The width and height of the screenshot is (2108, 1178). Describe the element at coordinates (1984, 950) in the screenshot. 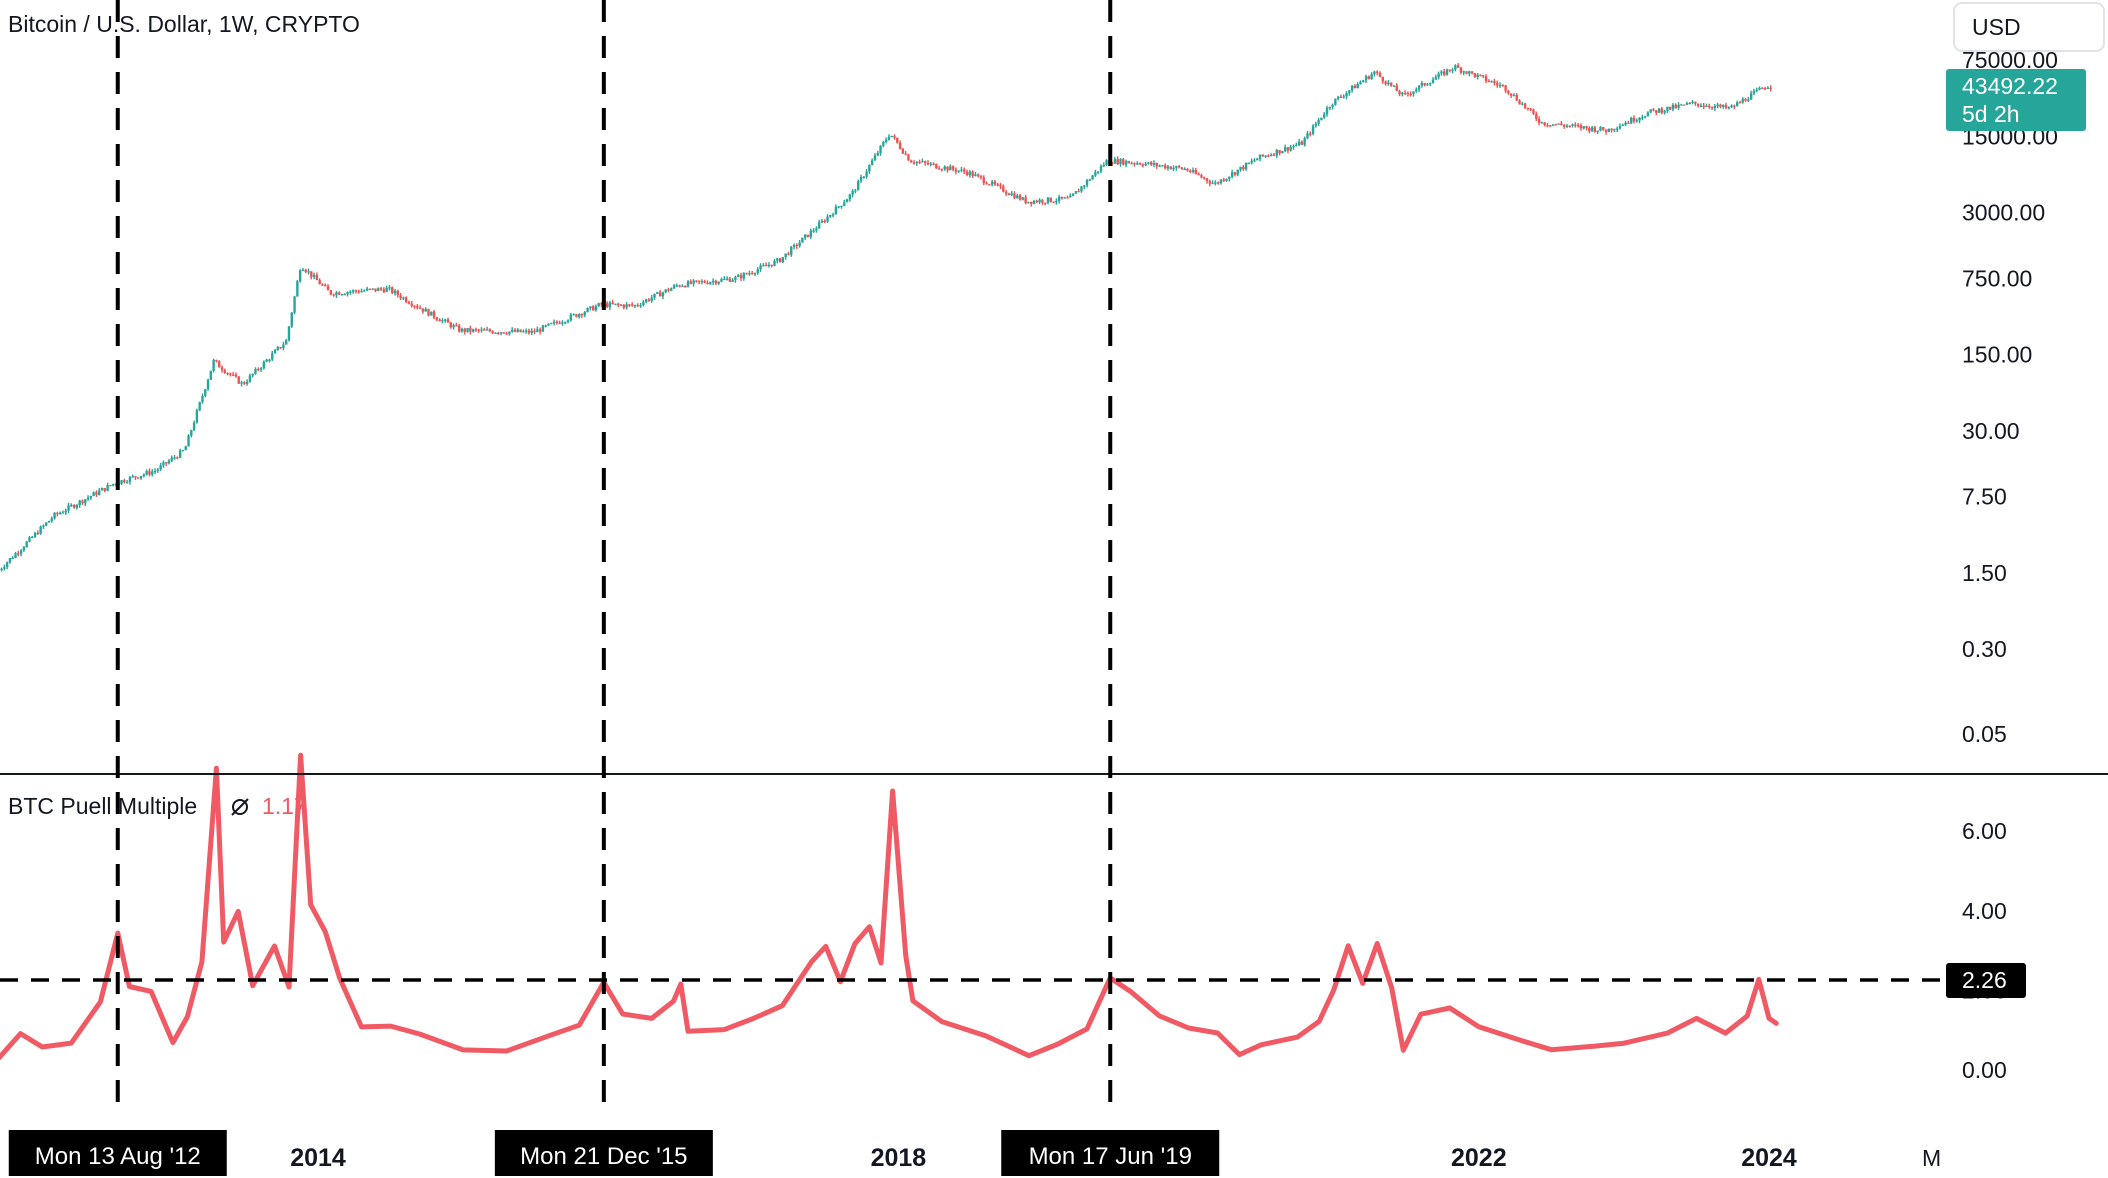

I see `puell-axis: 6.004.002.000.00` at that location.